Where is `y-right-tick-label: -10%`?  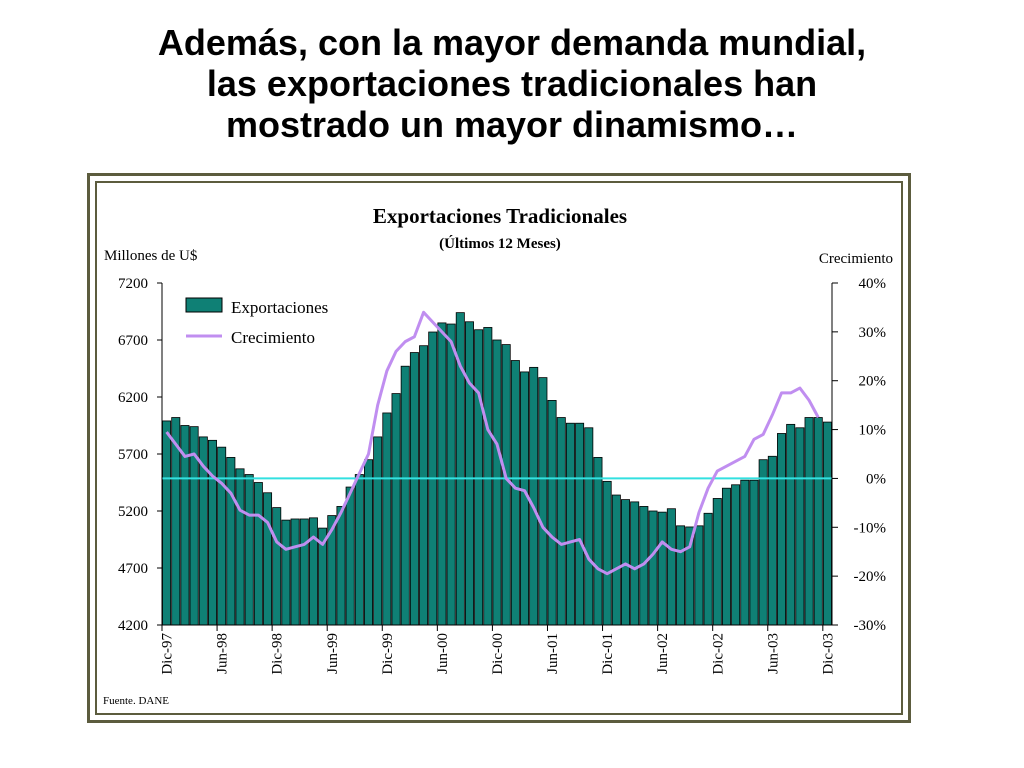 y-right-tick-label: -10% is located at coordinates (870, 528).